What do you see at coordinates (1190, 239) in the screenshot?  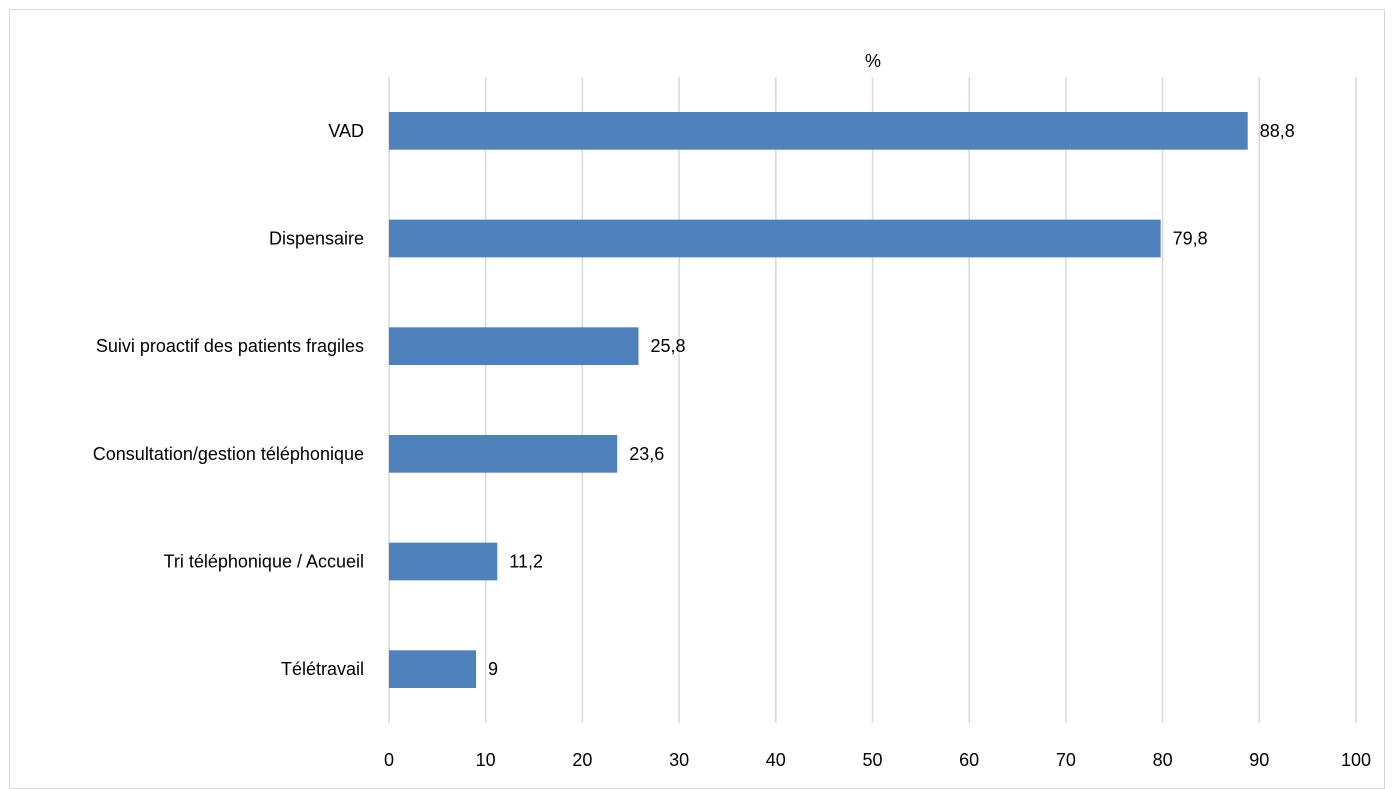 I see `data-label: 79,8` at bounding box center [1190, 239].